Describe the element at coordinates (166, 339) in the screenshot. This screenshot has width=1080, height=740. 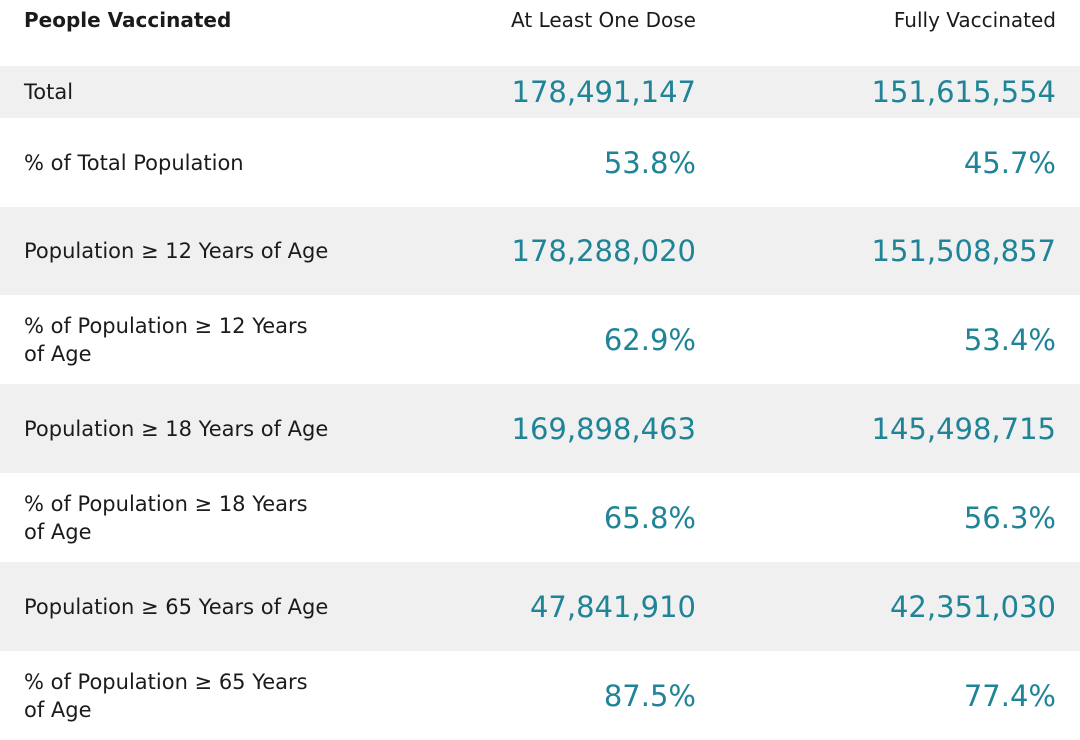
I see `row-label: % of Population ≥ 12 Years of Age` at that location.